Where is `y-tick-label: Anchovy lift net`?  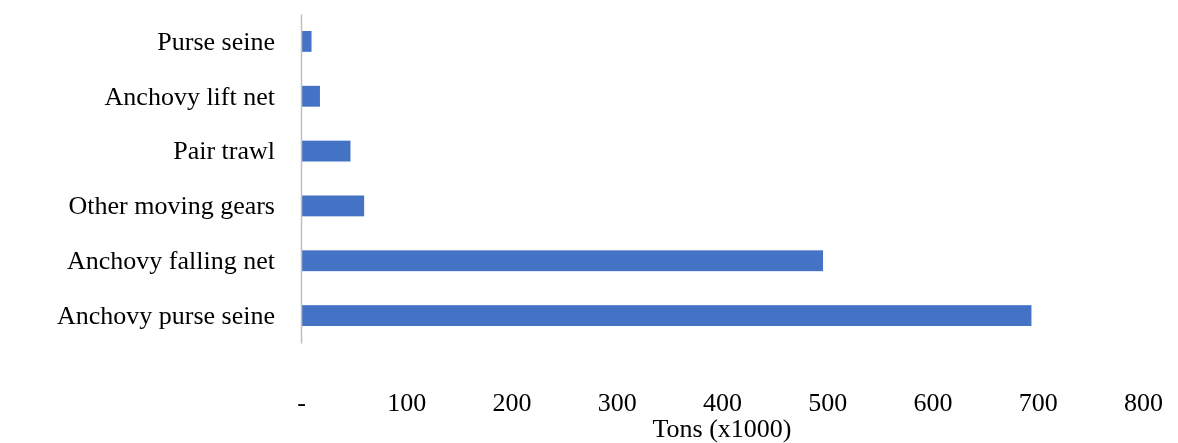
y-tick-label: Anchovy lift net is located at coordinates (190, 96).